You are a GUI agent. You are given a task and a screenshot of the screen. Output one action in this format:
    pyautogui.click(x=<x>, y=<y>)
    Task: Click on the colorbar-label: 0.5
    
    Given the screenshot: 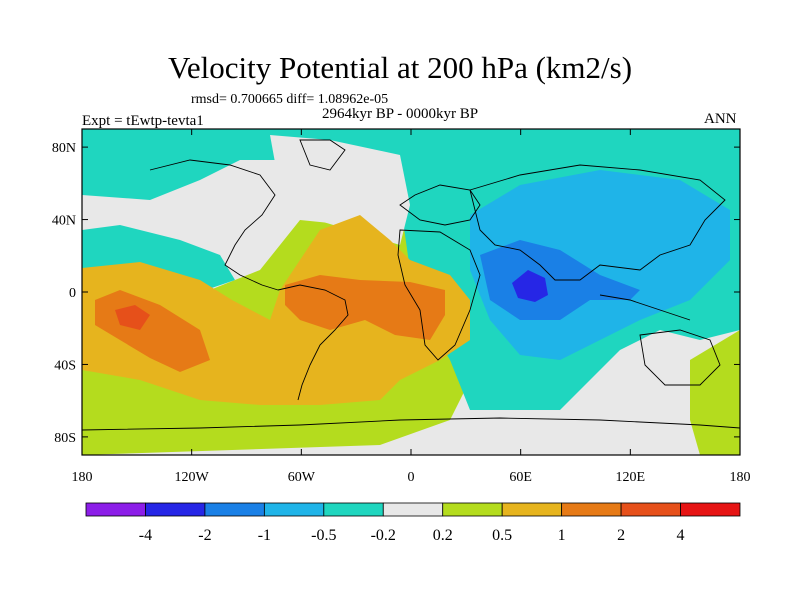 What is the action you would take?
    pyautogui.click(x=502, y=535)
    